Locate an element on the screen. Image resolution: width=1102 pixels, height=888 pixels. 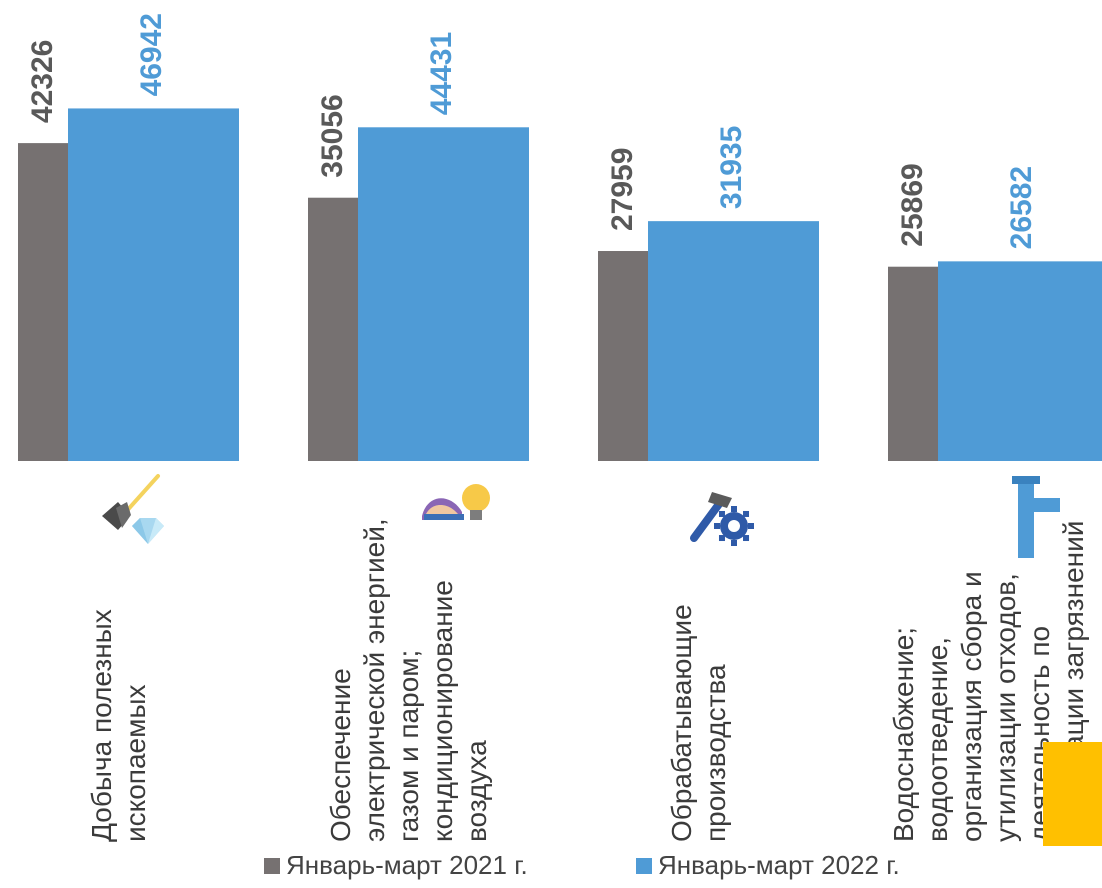
value-label-2022-2: 31935 is located at coordinates (731, 167).